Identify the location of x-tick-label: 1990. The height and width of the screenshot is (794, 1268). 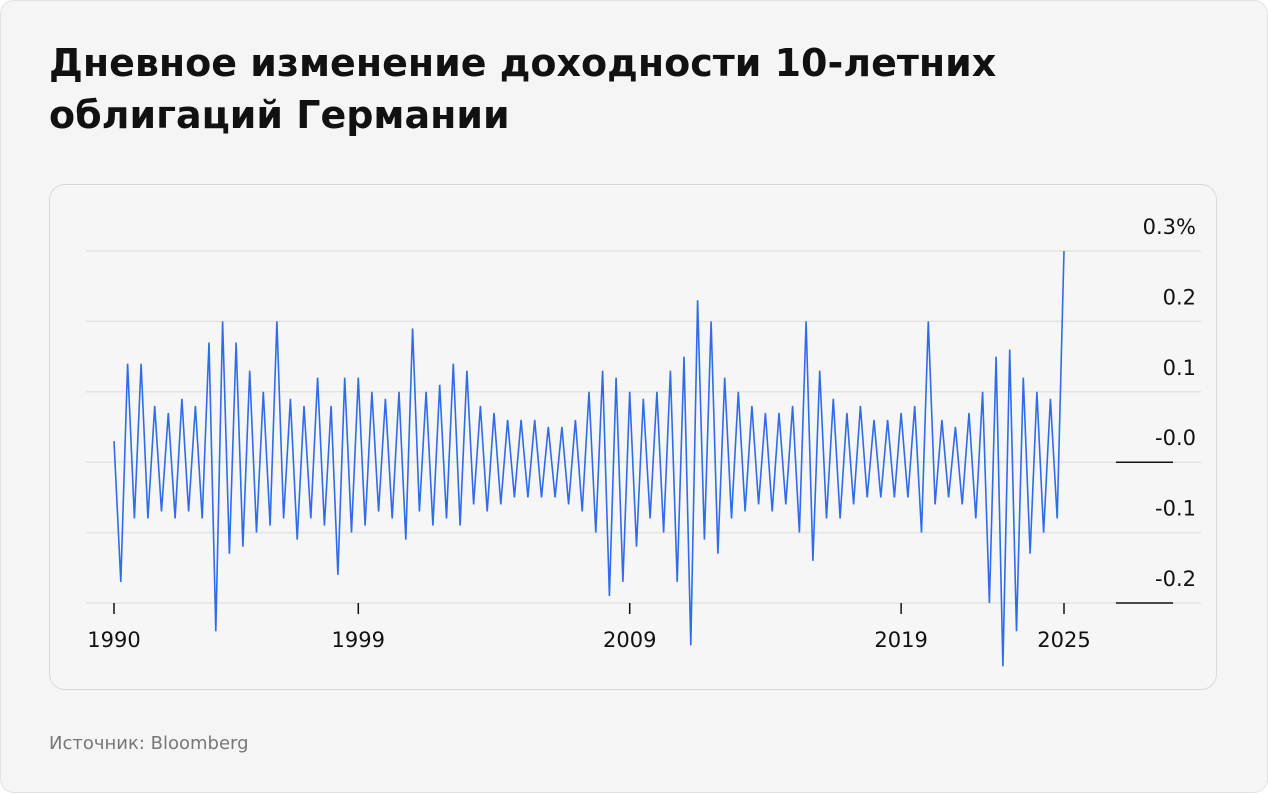
(113, 640).